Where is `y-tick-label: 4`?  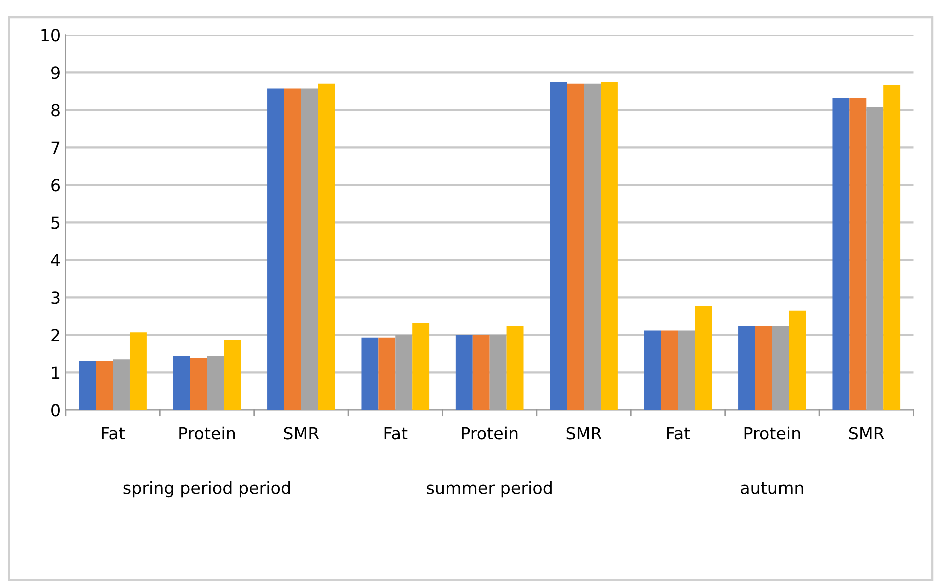 y-tick-label: 4 is located at coordinates (55, 260).